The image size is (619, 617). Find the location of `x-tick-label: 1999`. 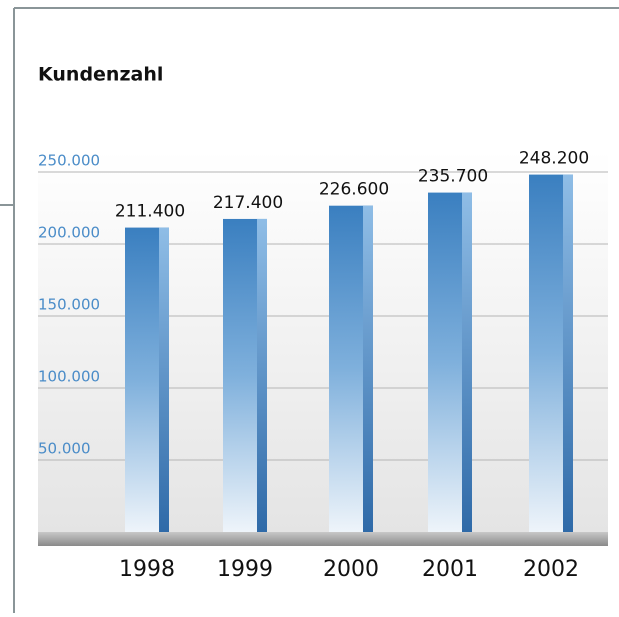

x-tick-label: 1999 is located at coordinates (245, 569).